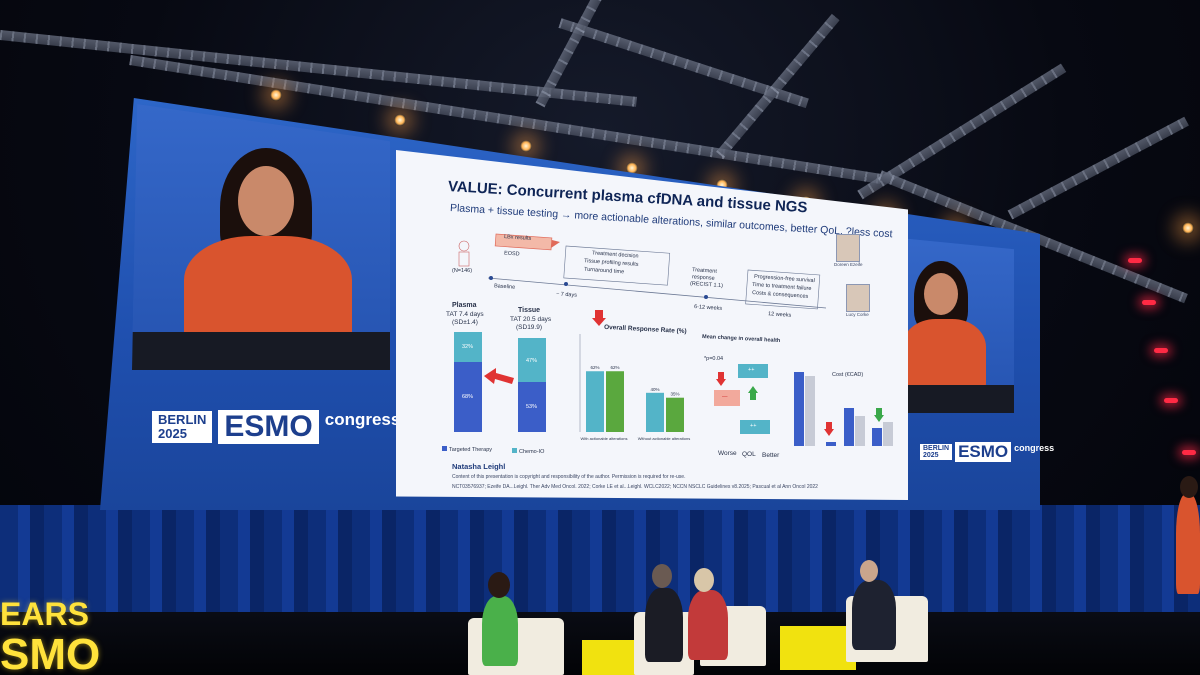 Image resolution: width=1200 pixels, height=675 pixels. I want to click on comparison-arrow, so click(499, 376).